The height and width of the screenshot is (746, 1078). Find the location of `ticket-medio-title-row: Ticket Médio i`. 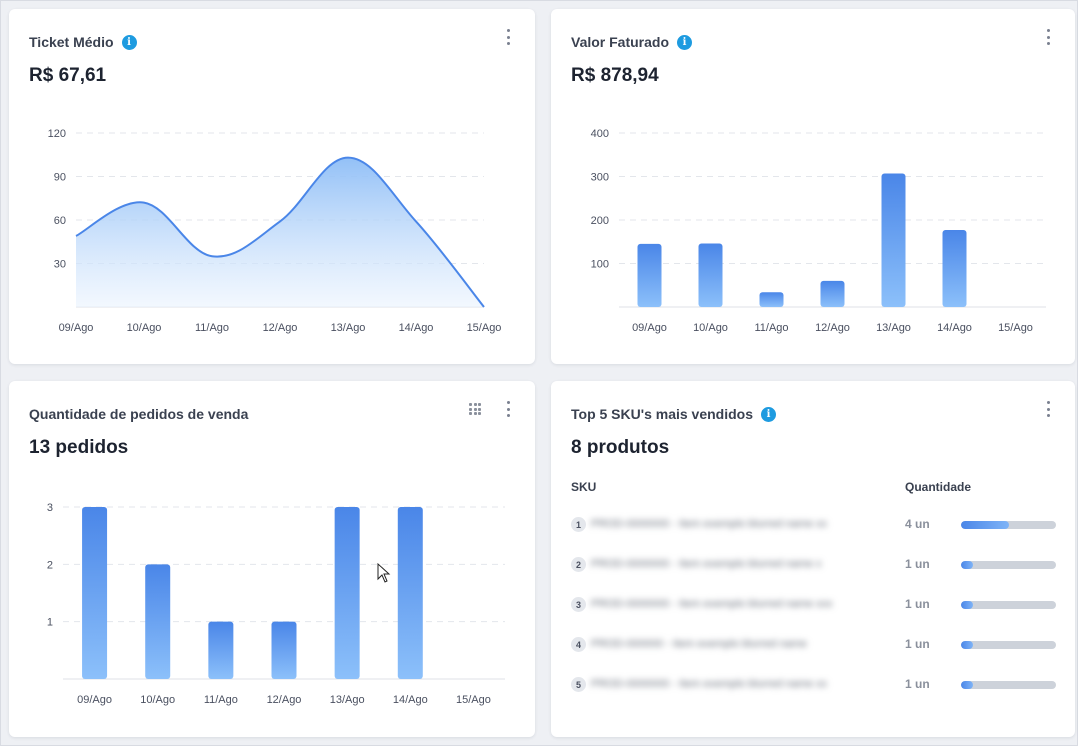

ticket-medio-title-row: Ticket Médio i is located at coordinates (83, 42).